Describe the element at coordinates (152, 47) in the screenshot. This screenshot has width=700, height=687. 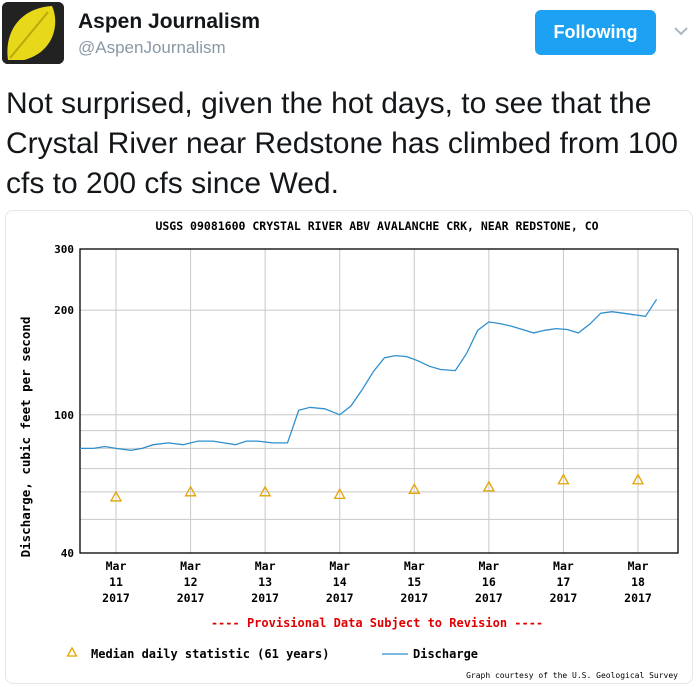
I see `user-handle: @AspenJournalism` at that location.